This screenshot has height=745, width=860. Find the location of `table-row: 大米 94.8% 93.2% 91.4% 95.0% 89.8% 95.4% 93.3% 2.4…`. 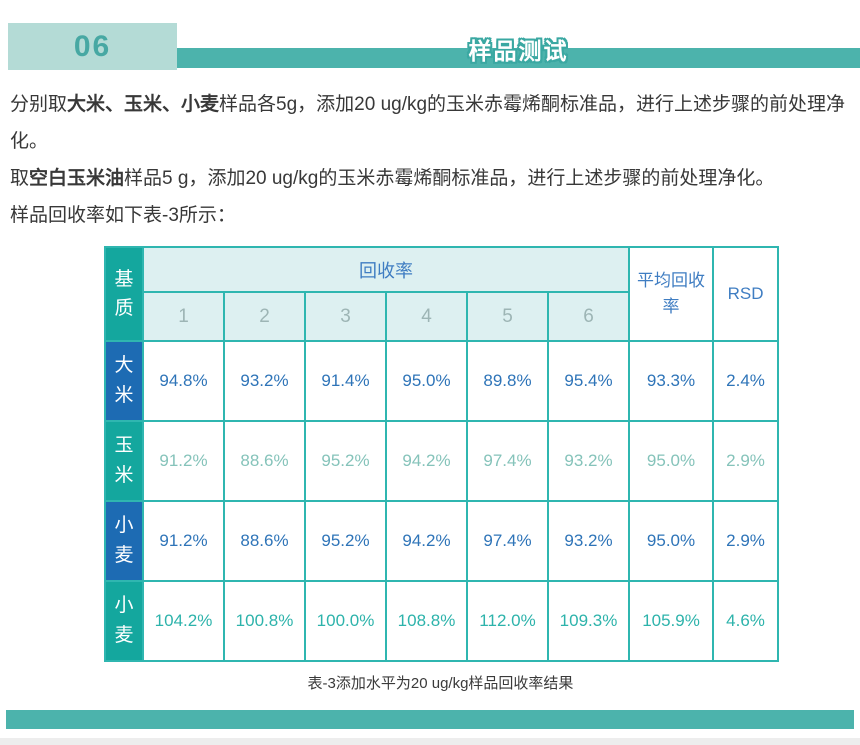

table-row: 大米 94.8% 93.2% 91.4% 95.0% 89.8% 95.4% 93.3% 2.4… is located at coordinates (442, 381).